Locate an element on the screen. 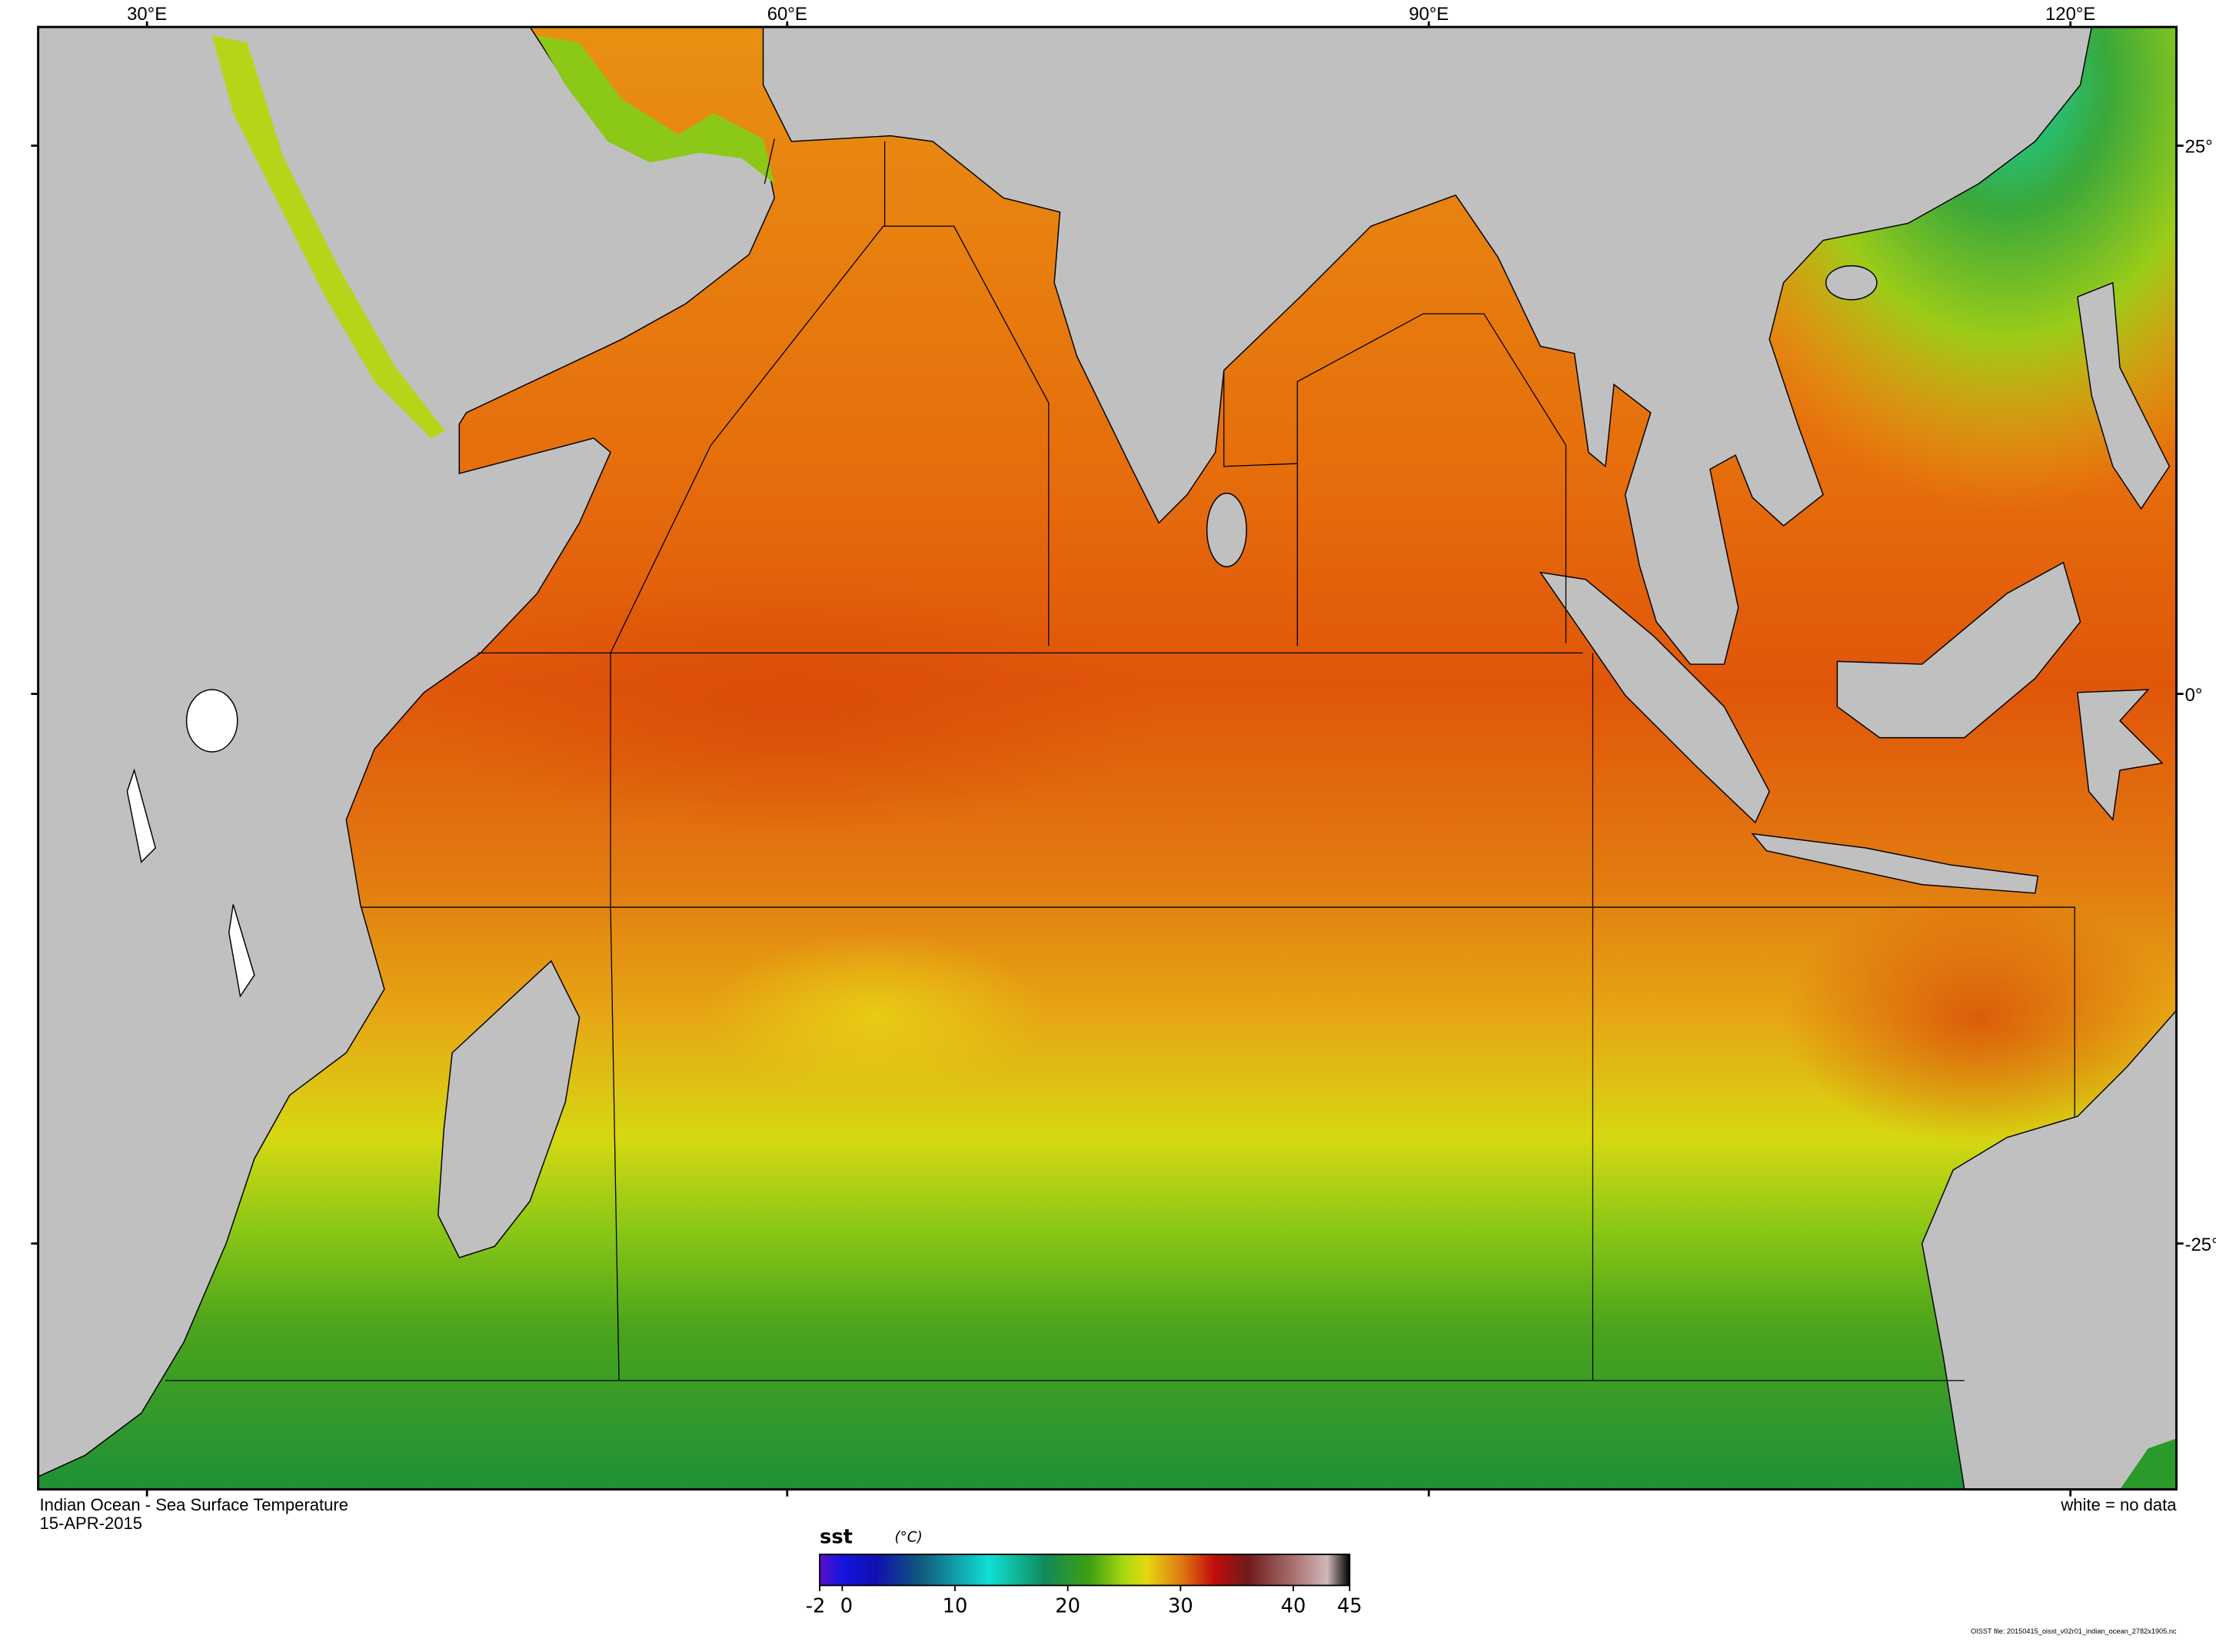 The width and height of the screenshot is (2216, 1652). lat-label-0: 0° is located at coordinates (2194, 695).